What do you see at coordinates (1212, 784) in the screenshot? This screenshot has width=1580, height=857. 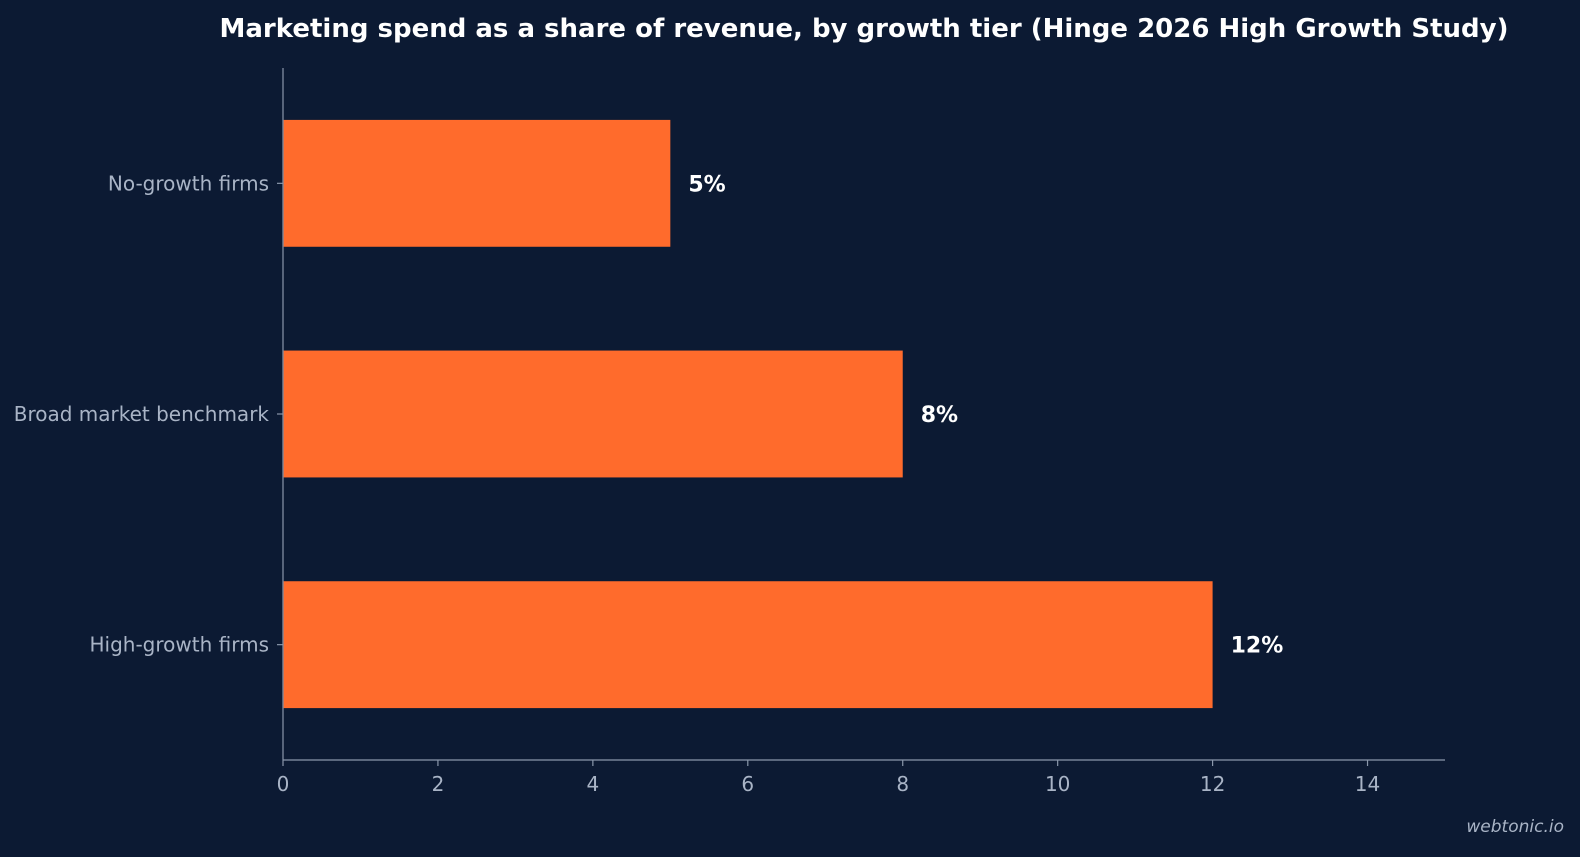 I see `x-tick-label: 12` at bounding box center [1212, 784].